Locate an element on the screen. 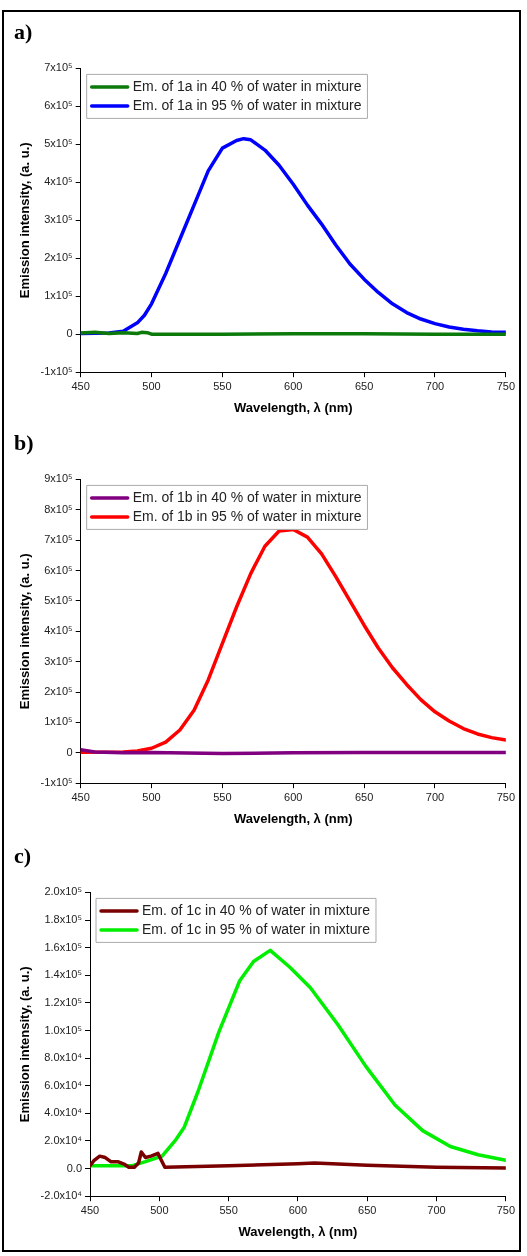 This screenshot has width=527, height=1256. y-tick-label: 1.0x10⁵ is located at coordinates (63, 1029).